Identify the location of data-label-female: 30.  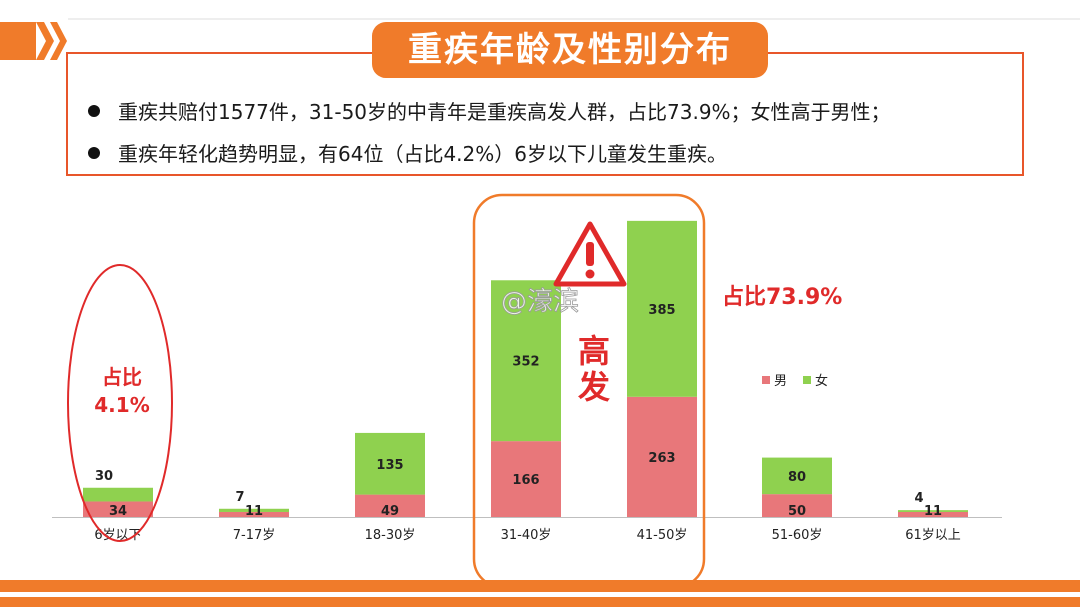
(104, 476).